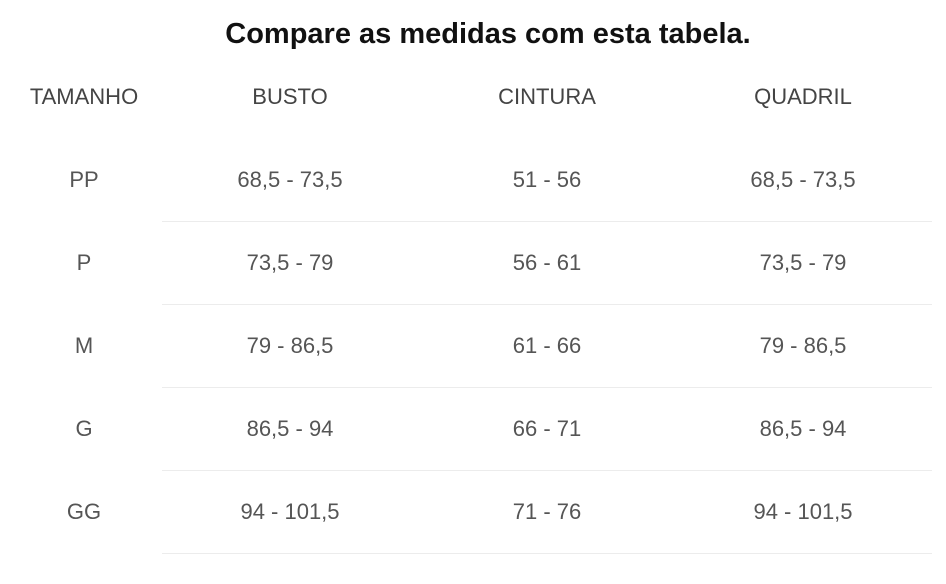 The image size is (946, 584). I want to click on column-header: QUADRIL, so click(803, 96).